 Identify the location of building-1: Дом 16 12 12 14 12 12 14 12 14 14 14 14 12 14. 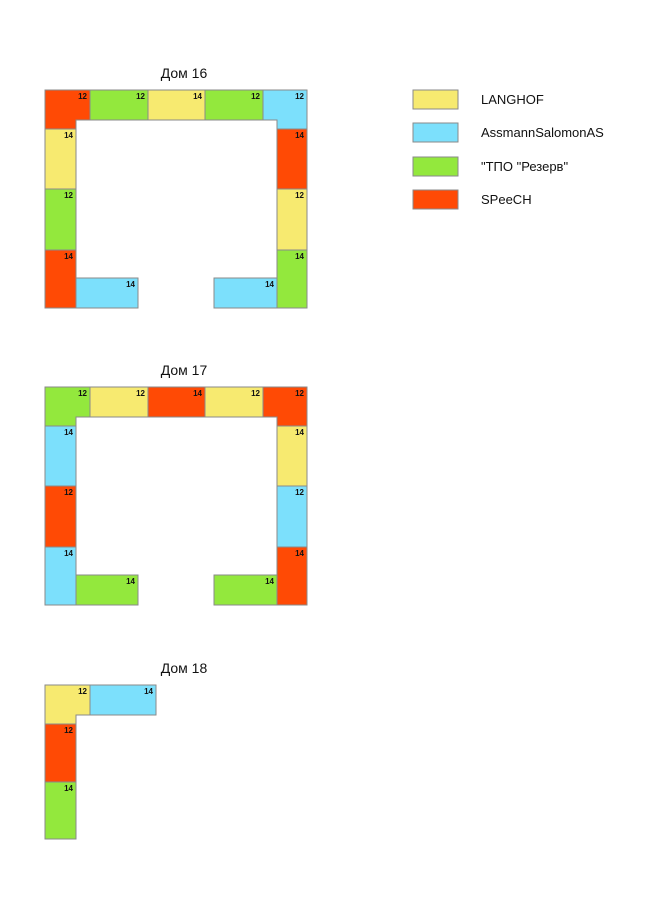
(176, 187).